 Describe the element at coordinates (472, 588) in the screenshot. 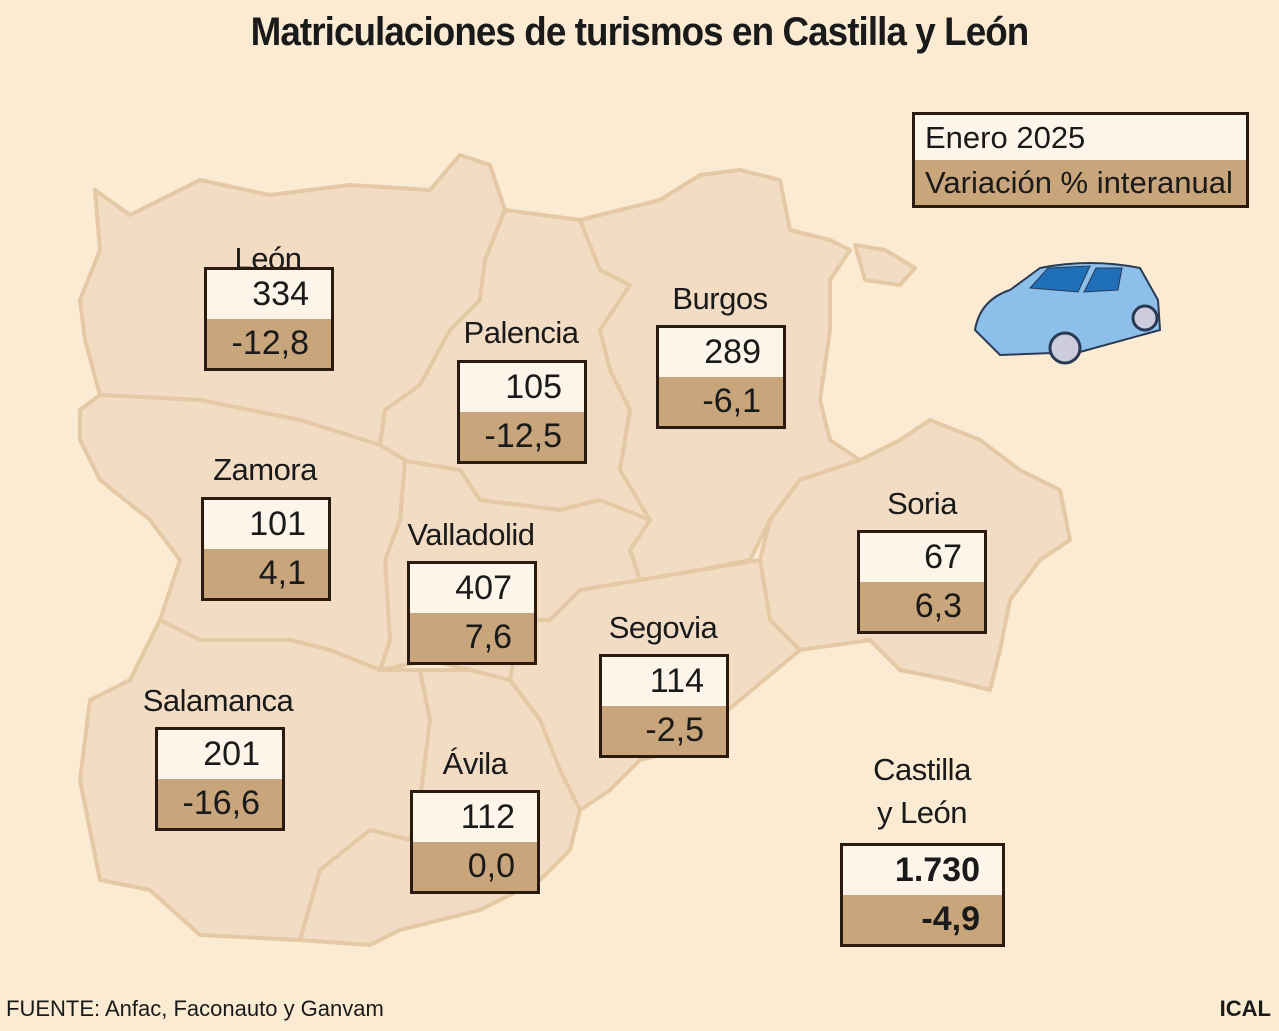

I see `province-value: 407` at that location.